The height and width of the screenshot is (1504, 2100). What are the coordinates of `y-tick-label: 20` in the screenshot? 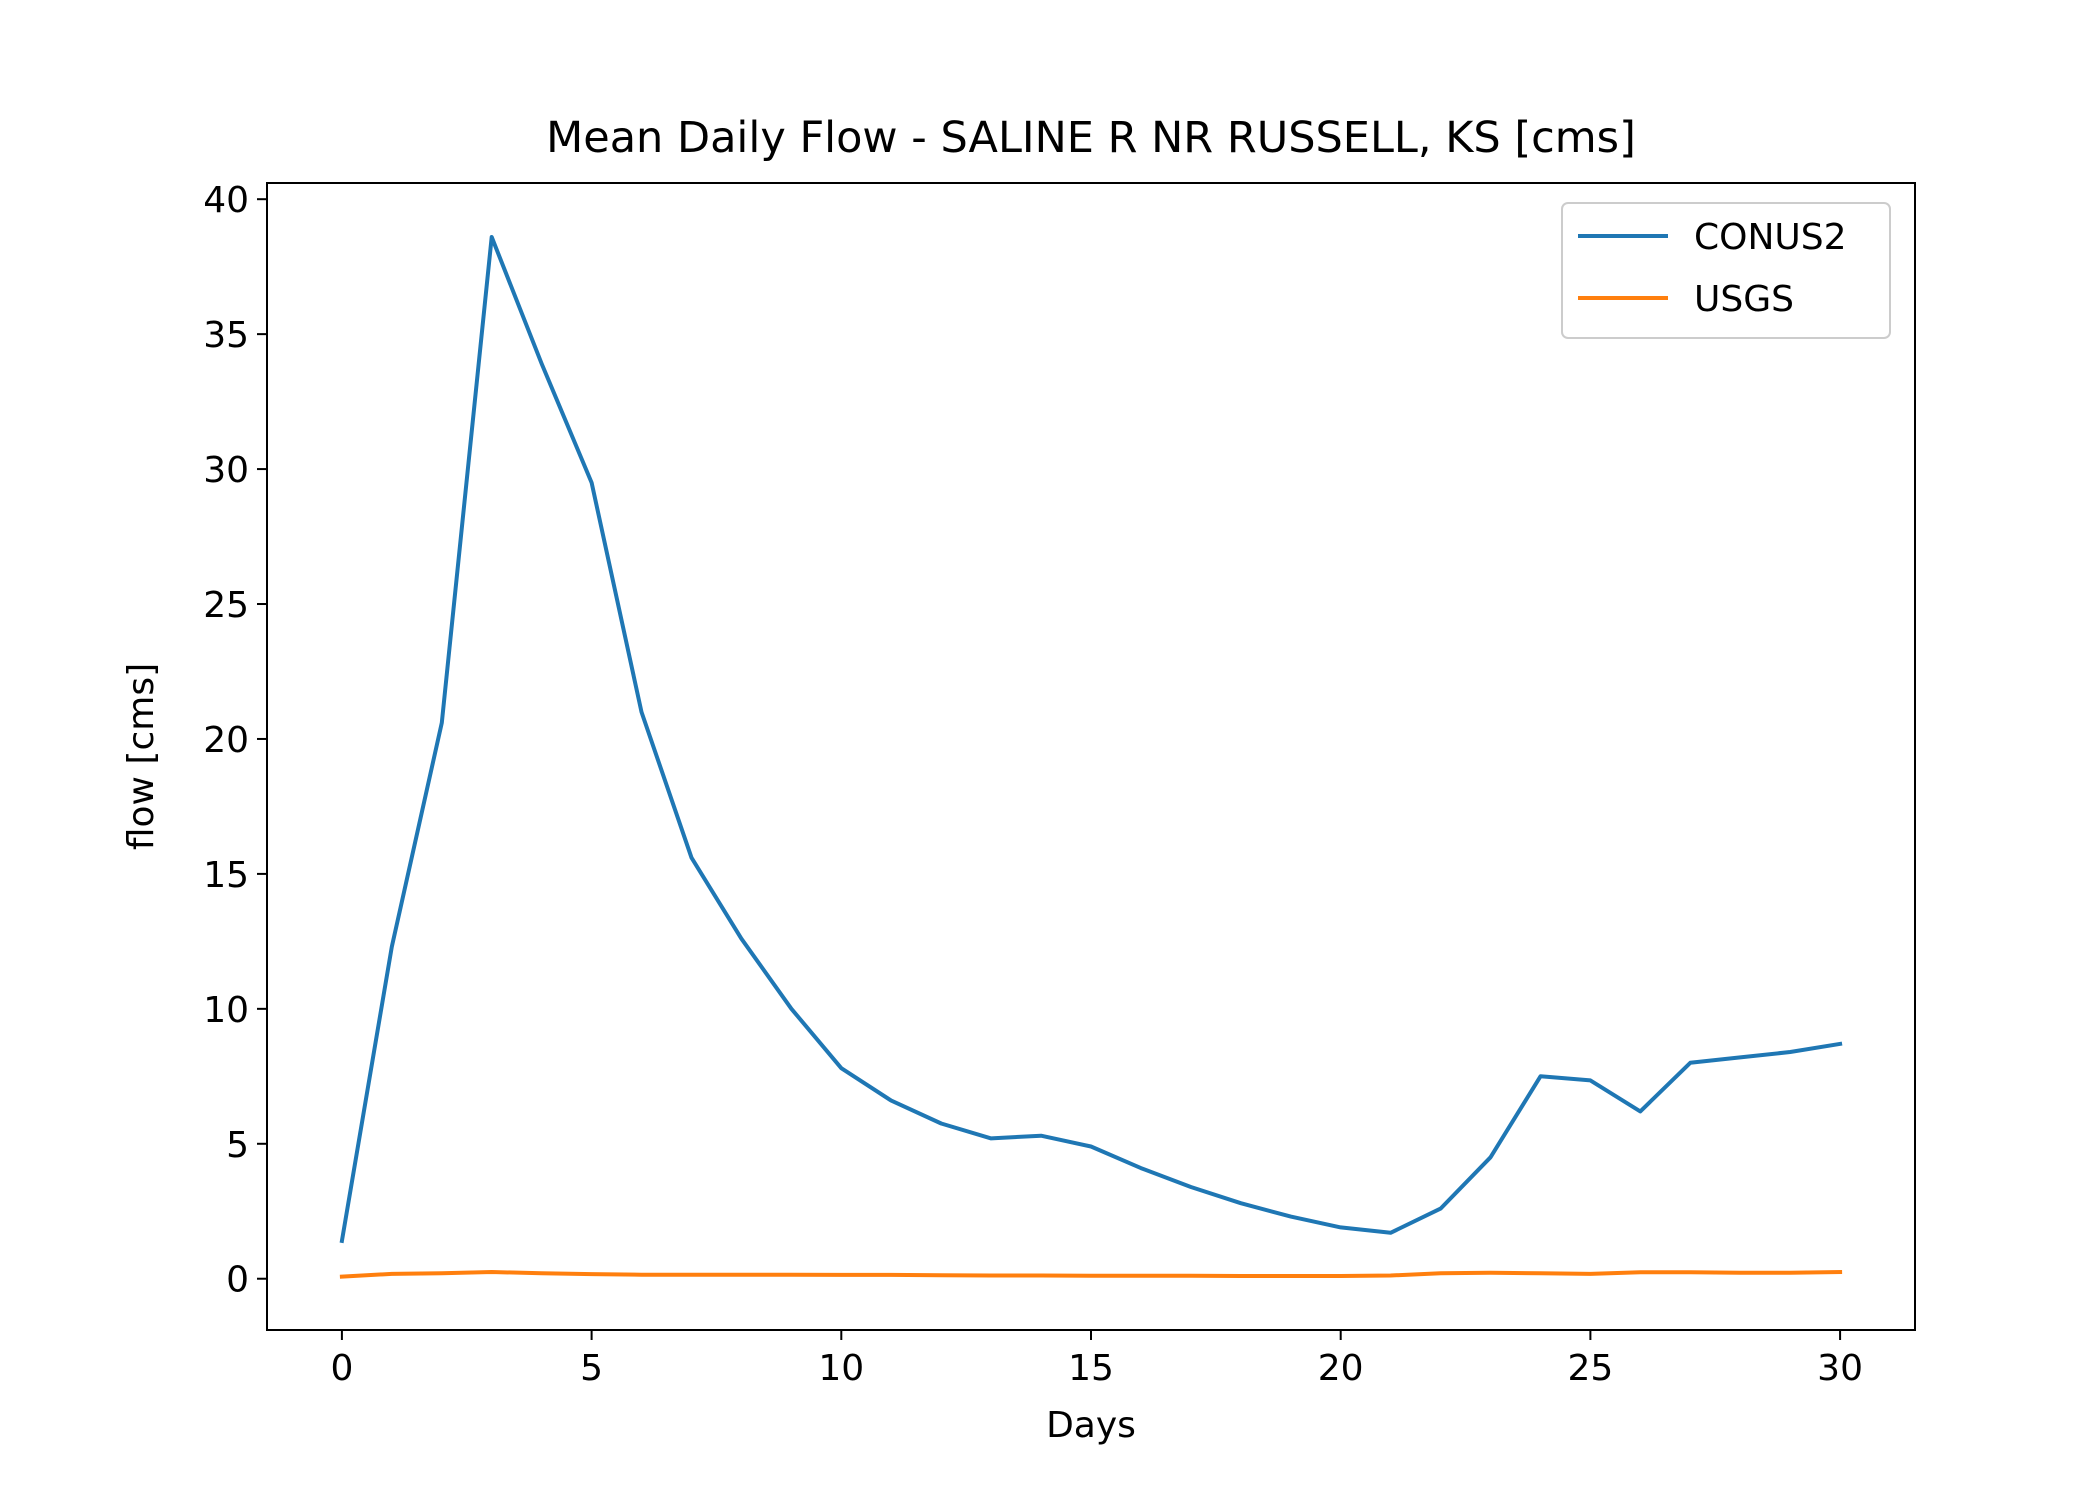 It's located at (226, 740).